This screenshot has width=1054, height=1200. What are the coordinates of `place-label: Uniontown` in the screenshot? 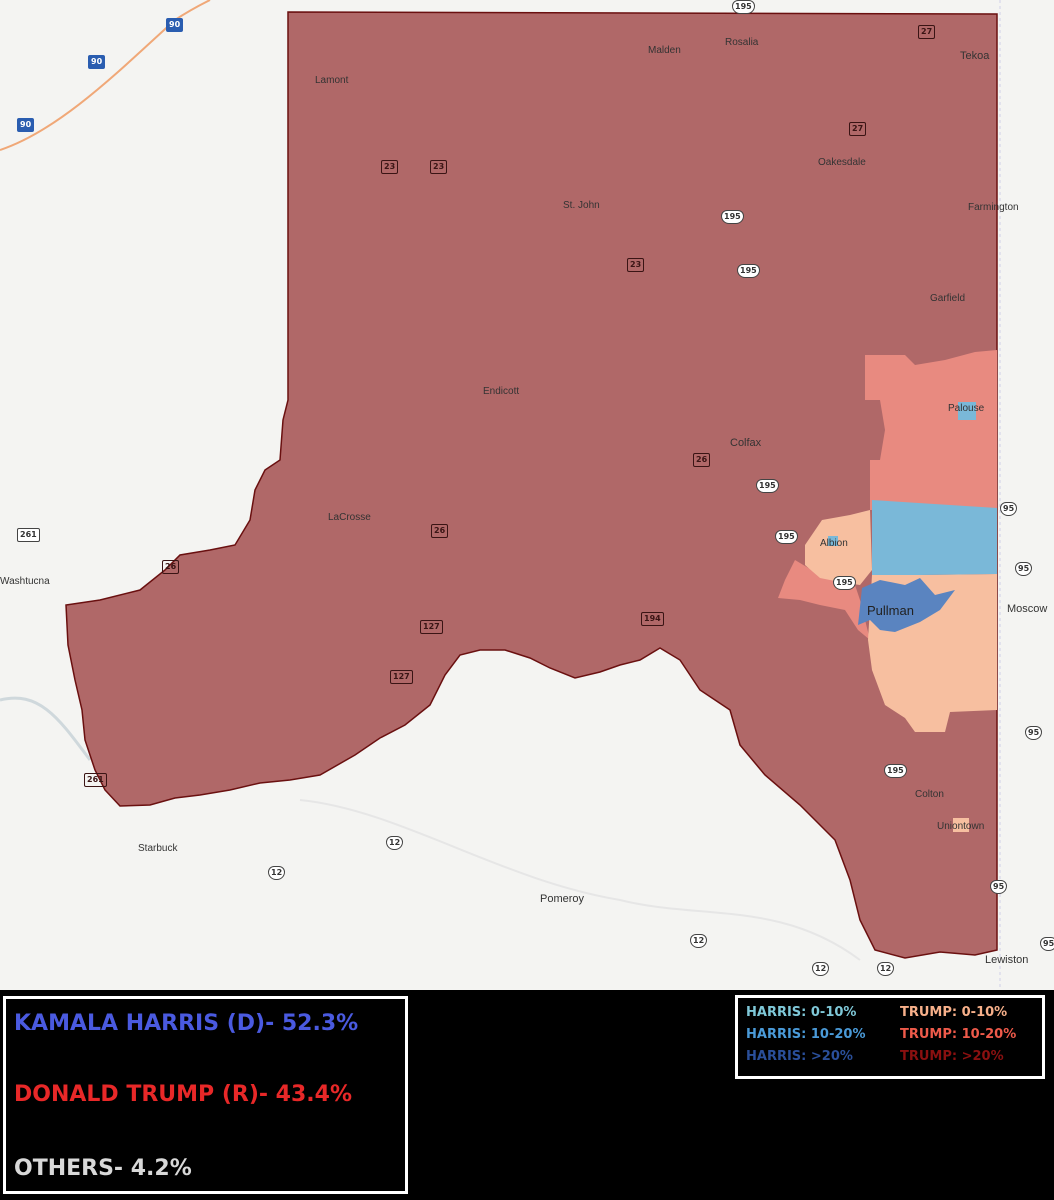 It's located at (961, 826).